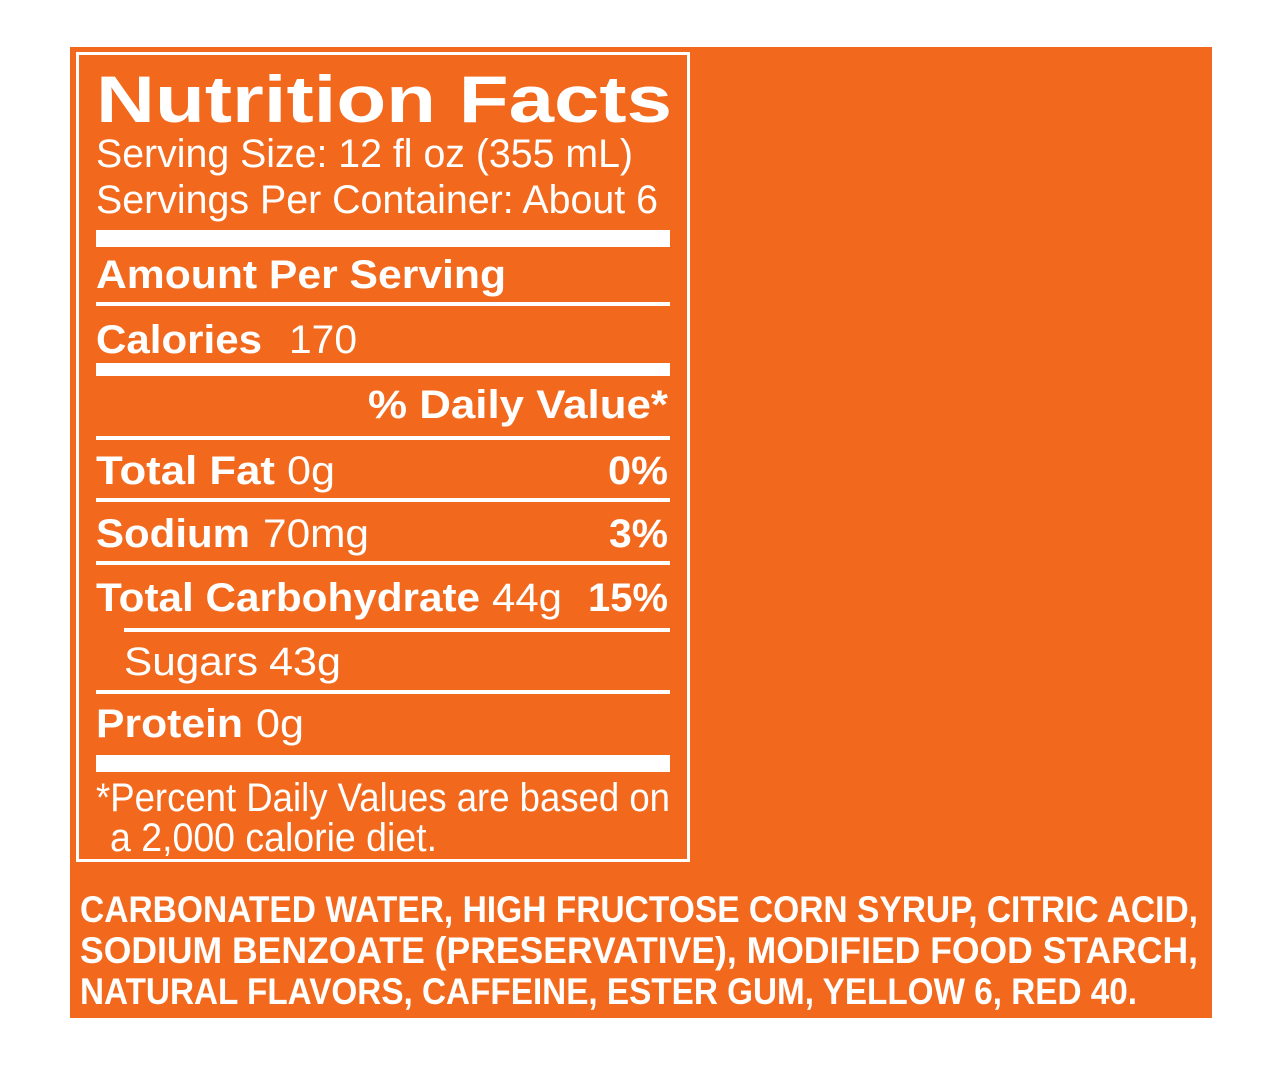 The height and width of the screenshot is (1074, 1280). I want to click on nutrient-daily-value: 3%, so click(638, 534).